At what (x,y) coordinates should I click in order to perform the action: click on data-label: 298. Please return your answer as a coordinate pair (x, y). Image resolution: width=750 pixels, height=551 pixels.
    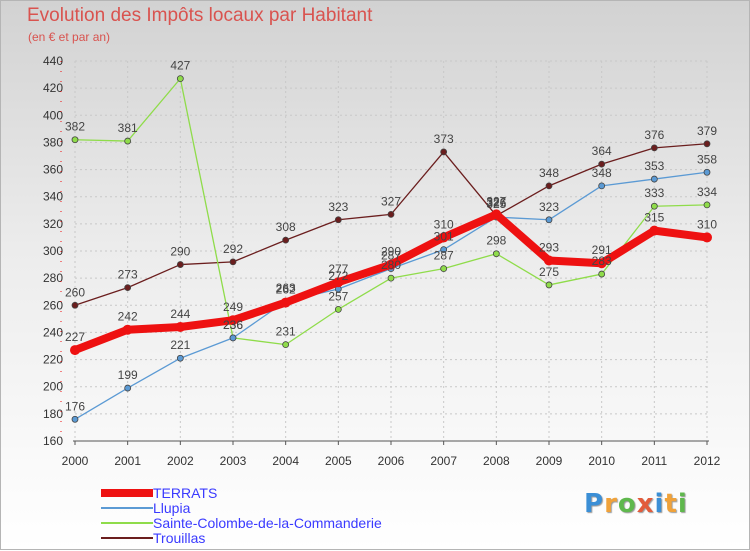
    Looking at the image, I should click on (496, 241).